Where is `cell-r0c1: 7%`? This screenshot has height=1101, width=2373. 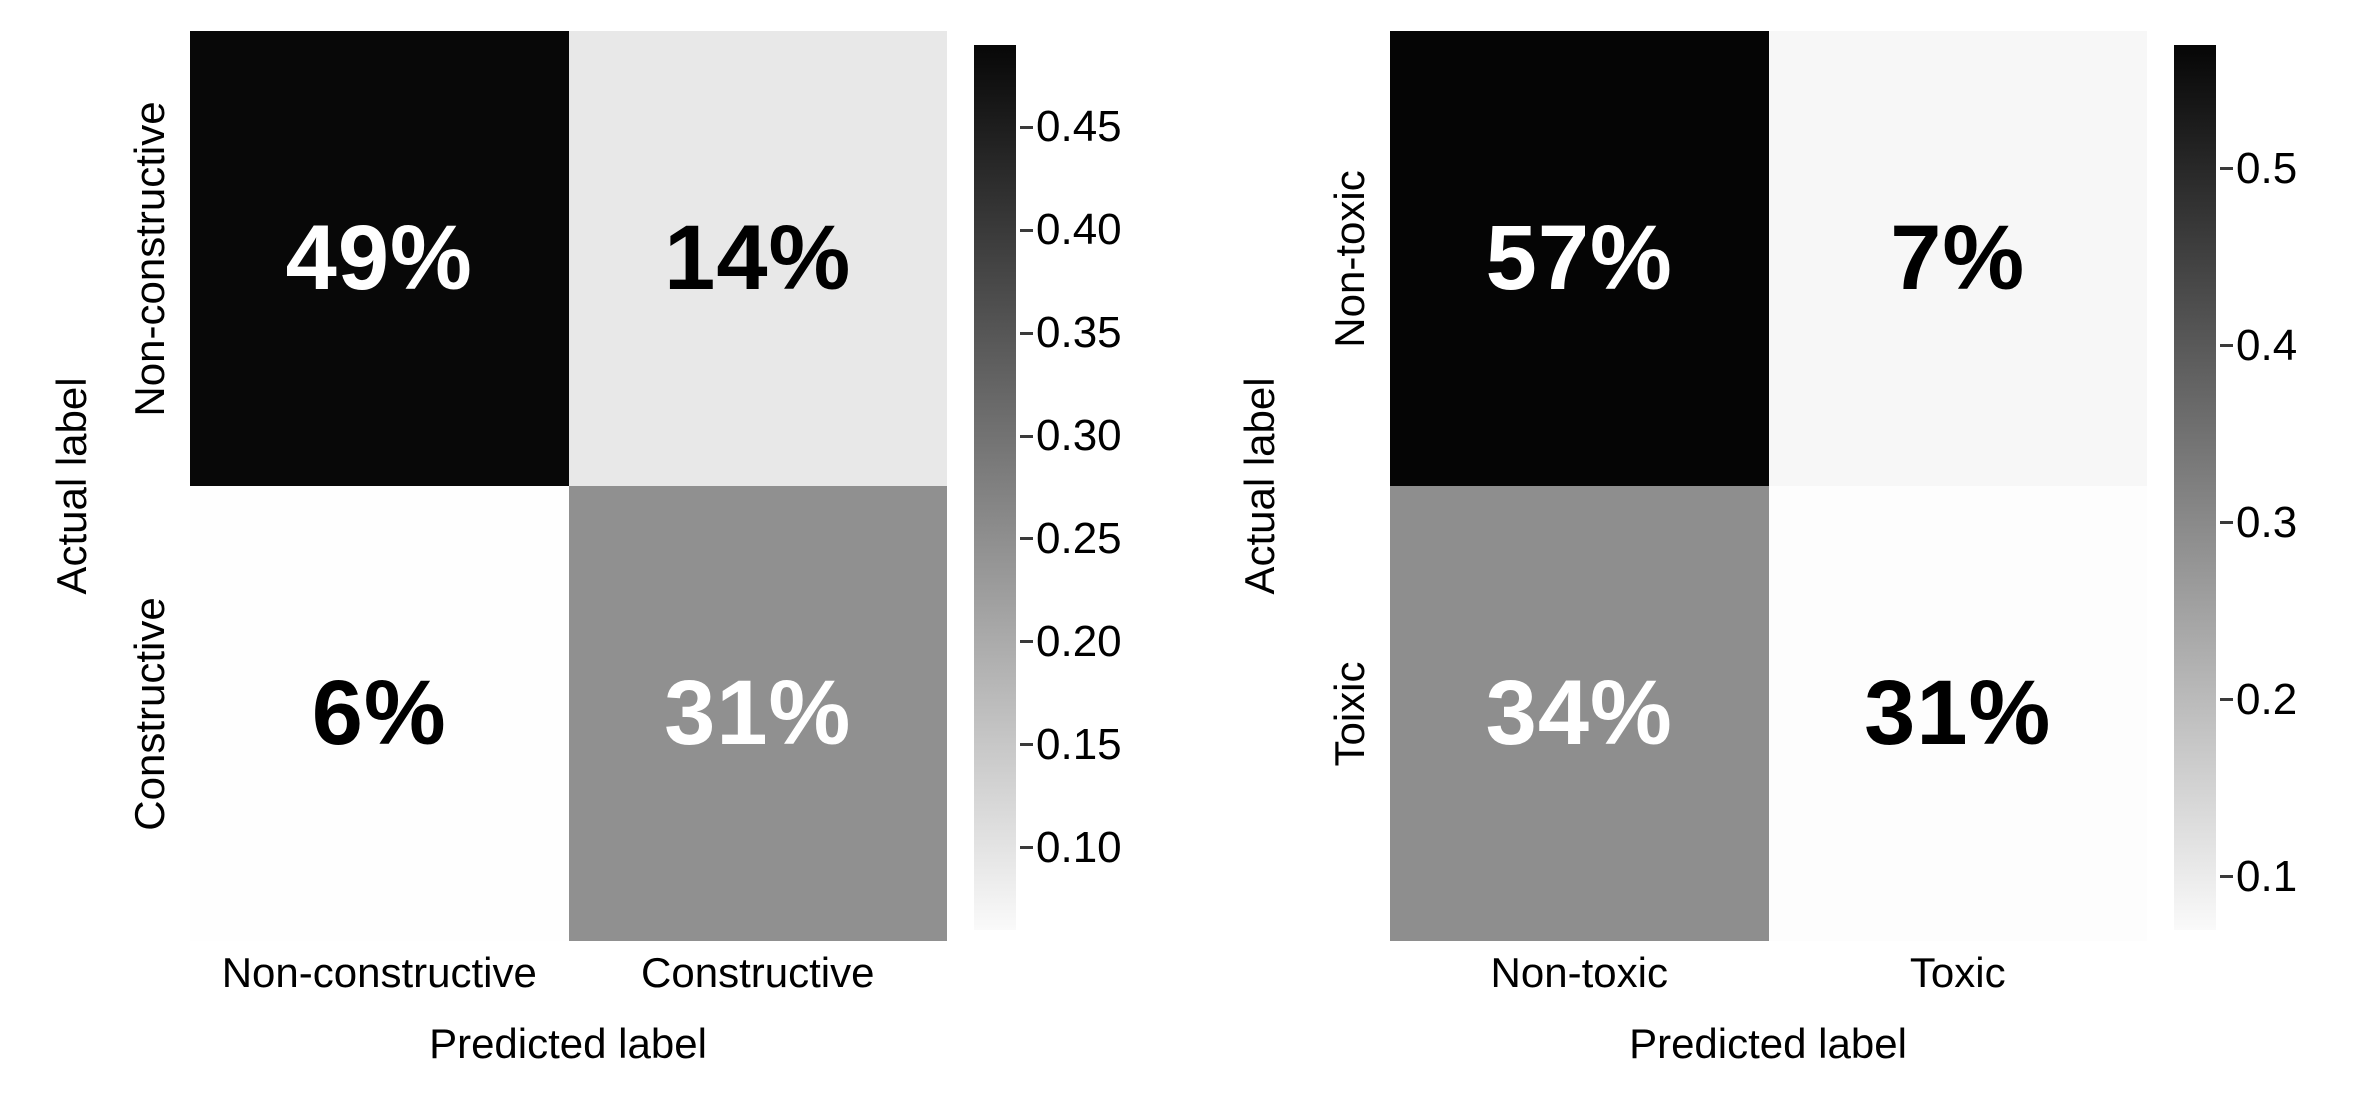
cell-r0c1: 7% is located at coordinates (1957, 258).